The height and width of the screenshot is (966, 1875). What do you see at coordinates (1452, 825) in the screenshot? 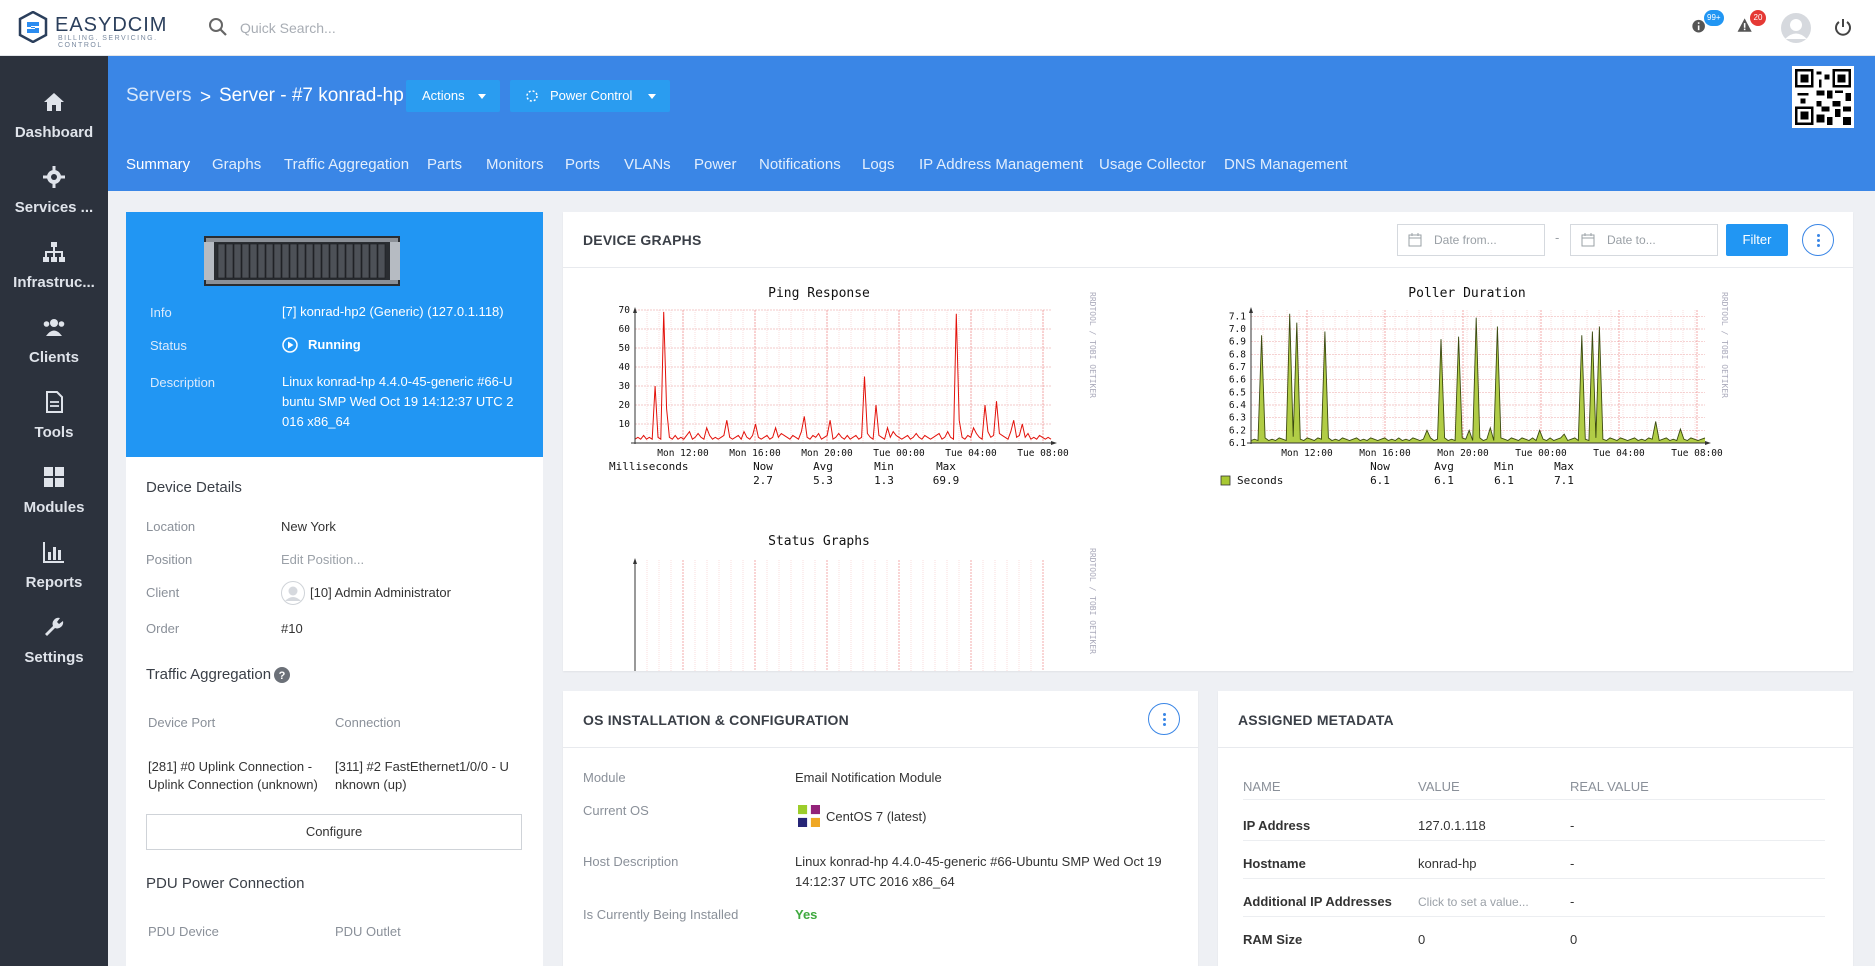
I see `metadata-value: 127.0.1.118` at bounding box center [1452, 825].